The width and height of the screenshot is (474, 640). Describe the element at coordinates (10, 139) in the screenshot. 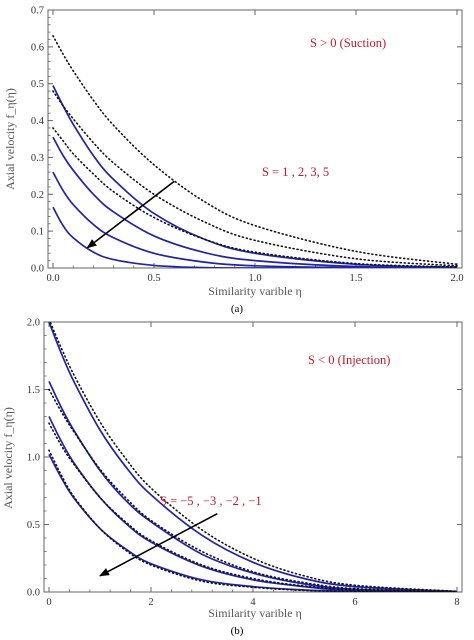

I see `y-axis-title-a: Axial velocity f_η(η)` at that location.